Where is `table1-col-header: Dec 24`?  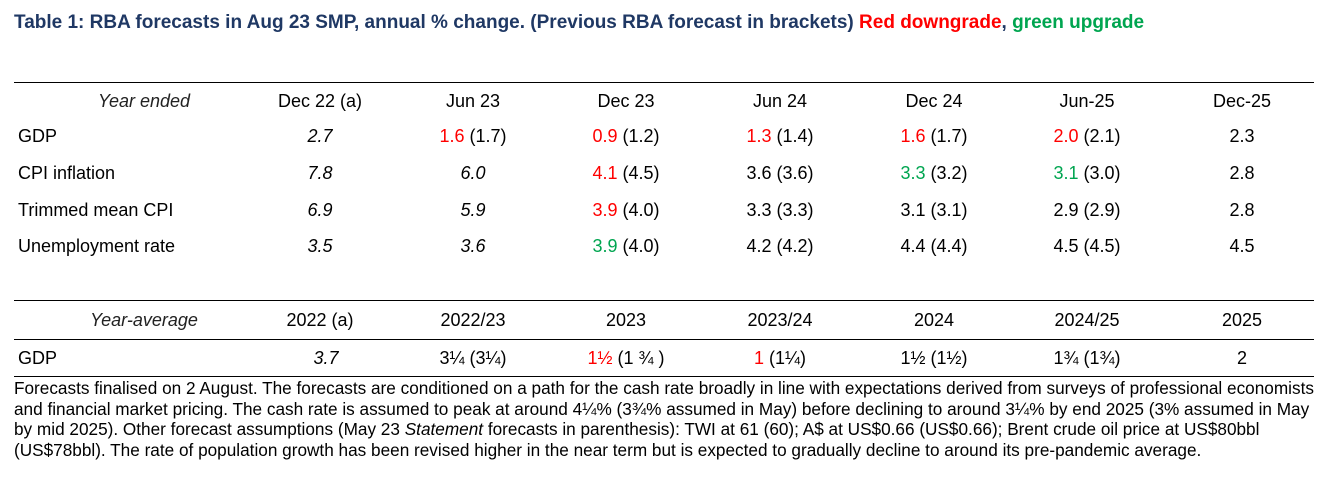
table1-col-header: Dec 24 is located at coordinates (934, 101).